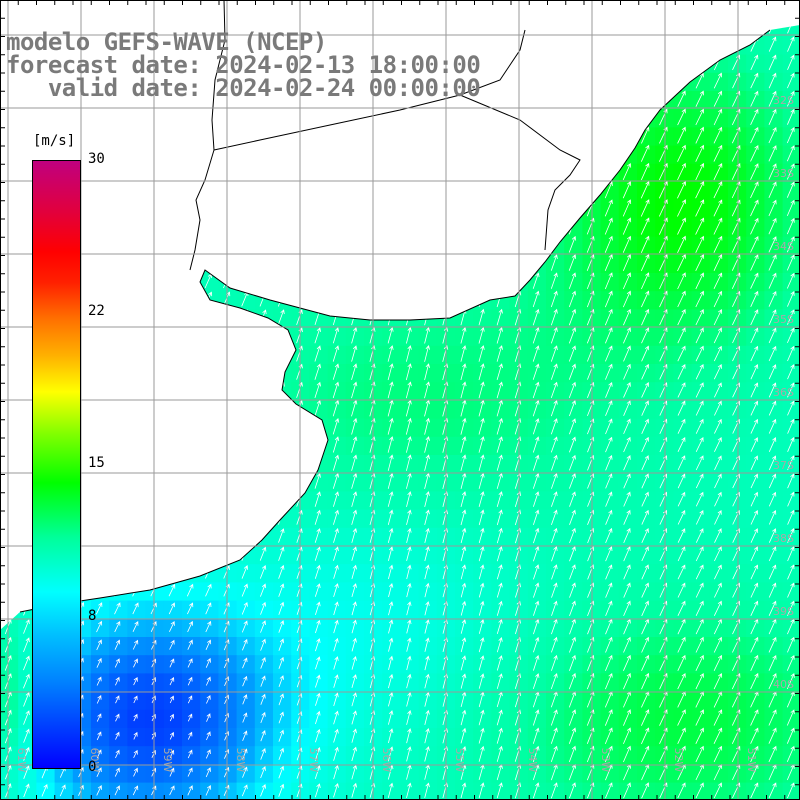 This screenshot has height=800, width=800. What do you see at coordinates (520, 172) in the screenshot?
I see `border-line` at bounding box center [520, 172].